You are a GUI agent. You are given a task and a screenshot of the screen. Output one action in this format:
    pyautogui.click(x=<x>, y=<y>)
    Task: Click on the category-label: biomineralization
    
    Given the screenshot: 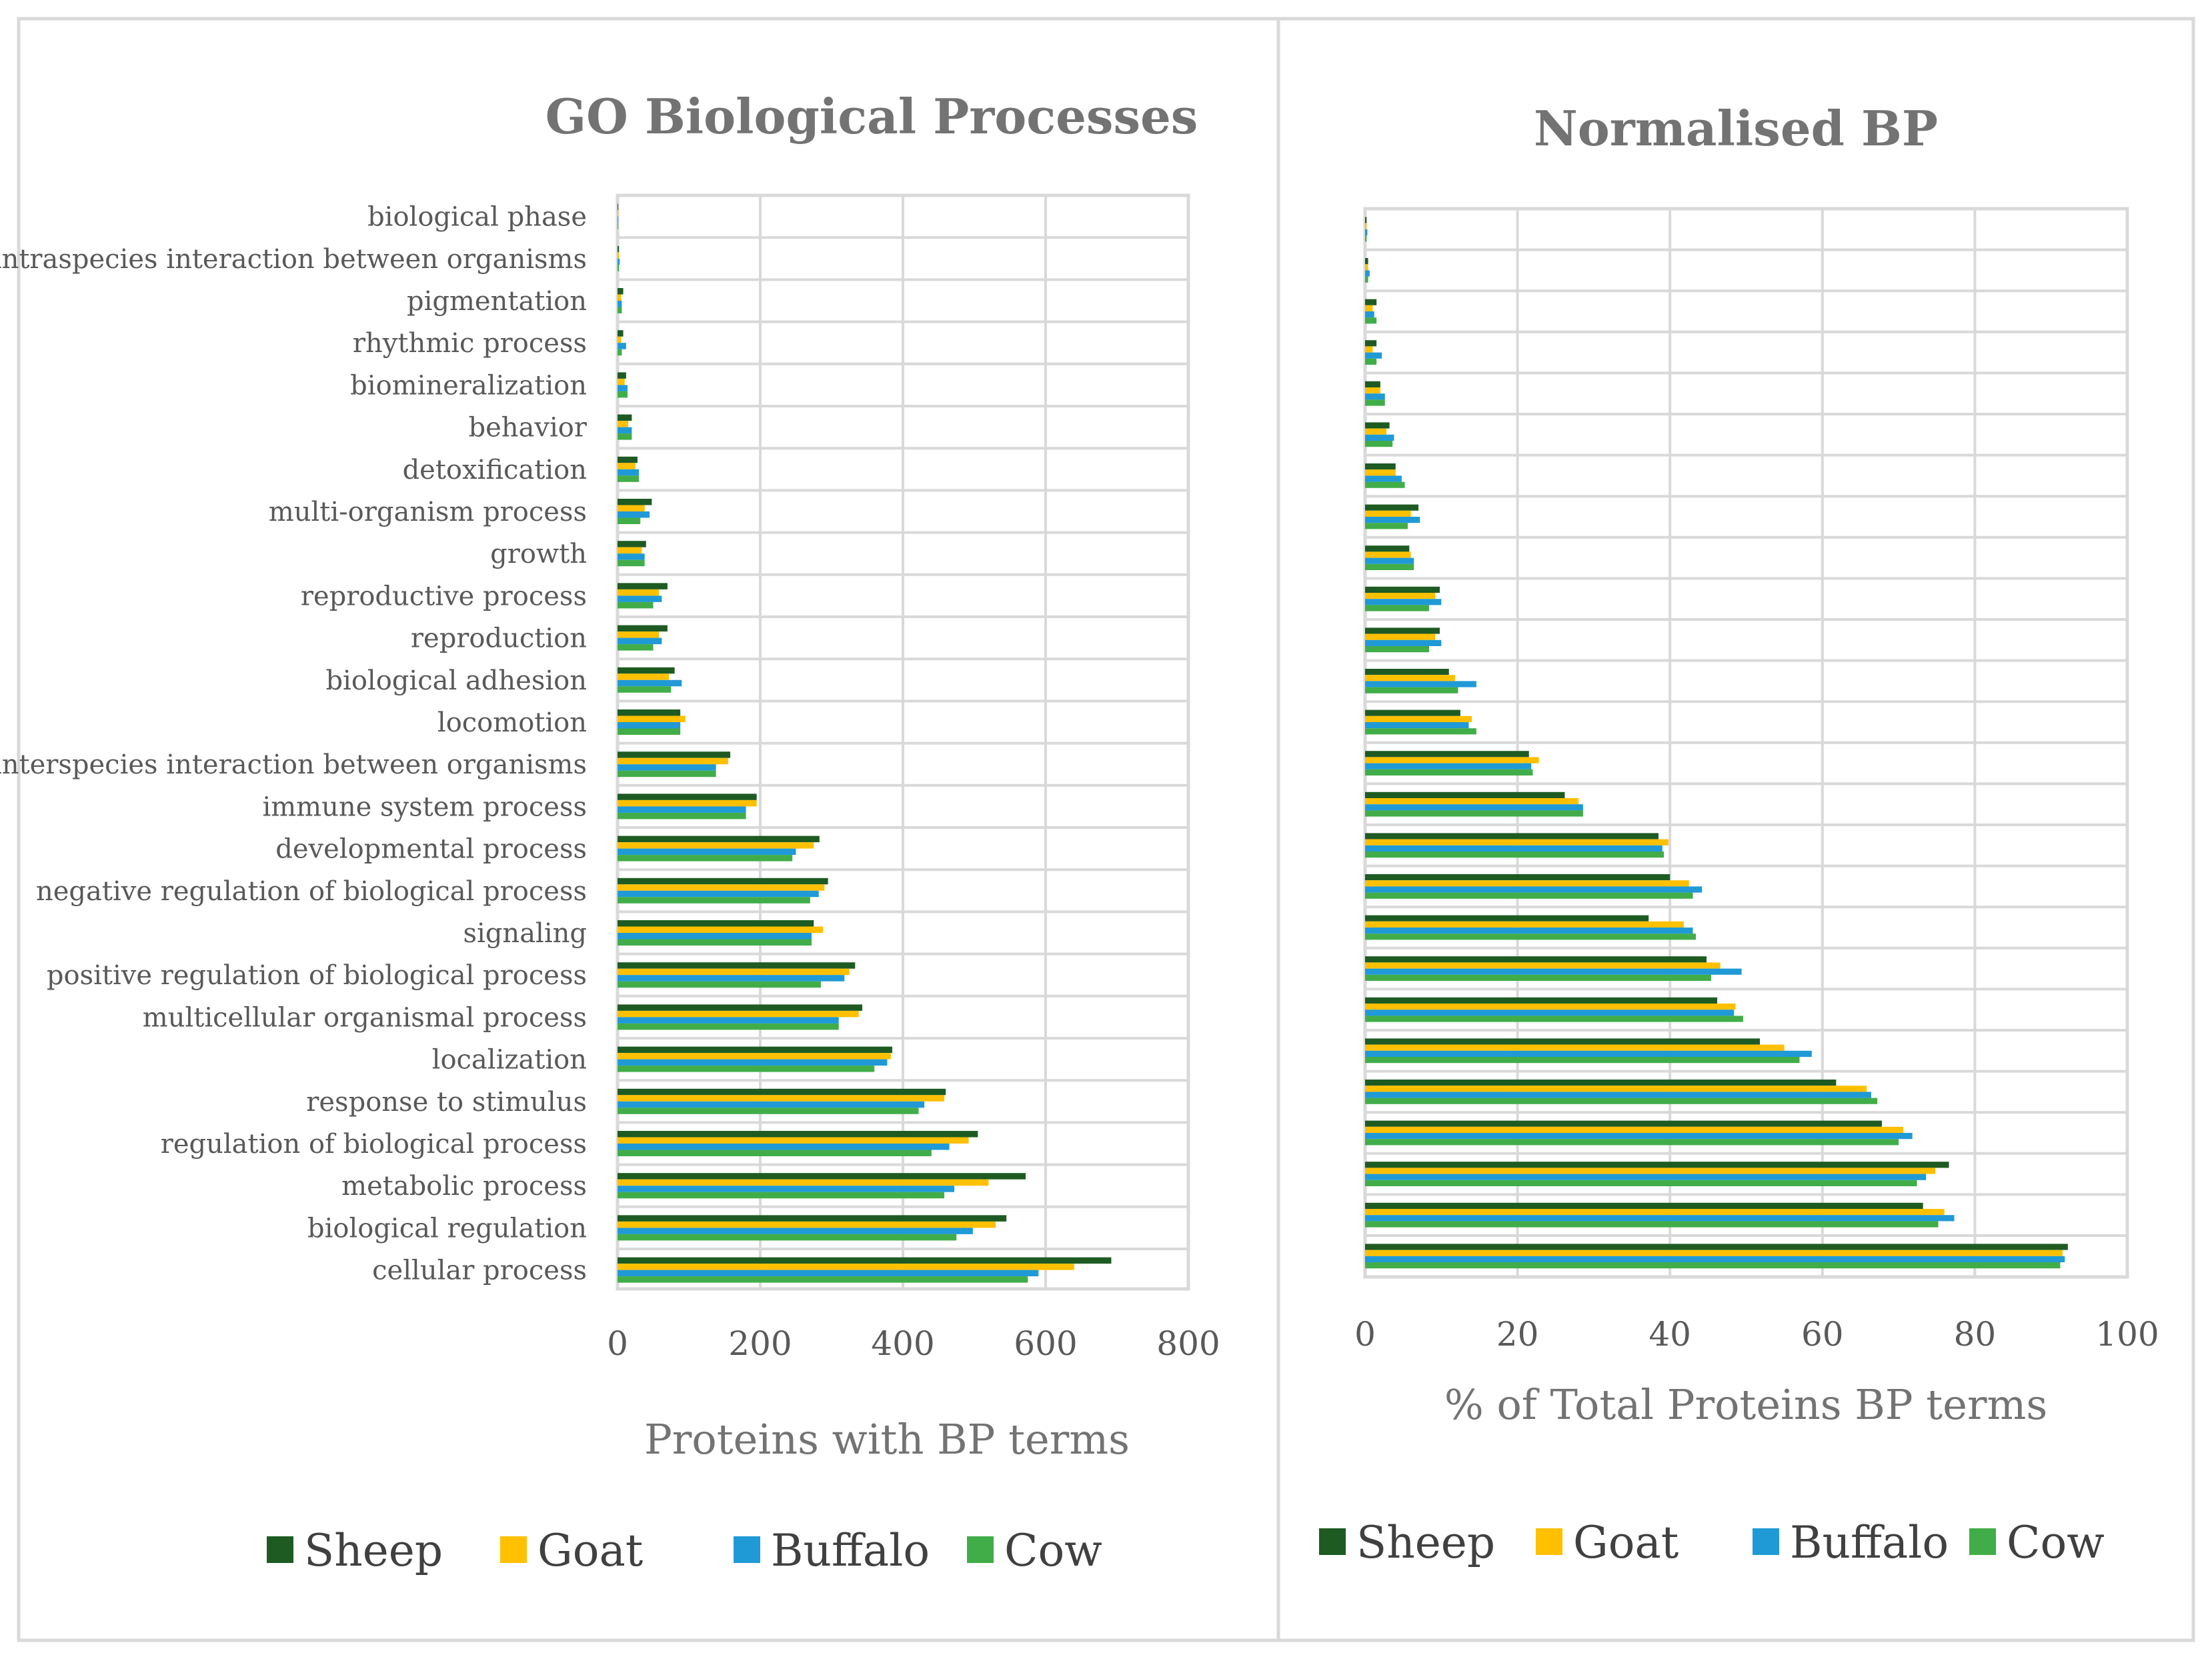 What is the action you would take?
    pyautogui.click(x=468, y=385)
    